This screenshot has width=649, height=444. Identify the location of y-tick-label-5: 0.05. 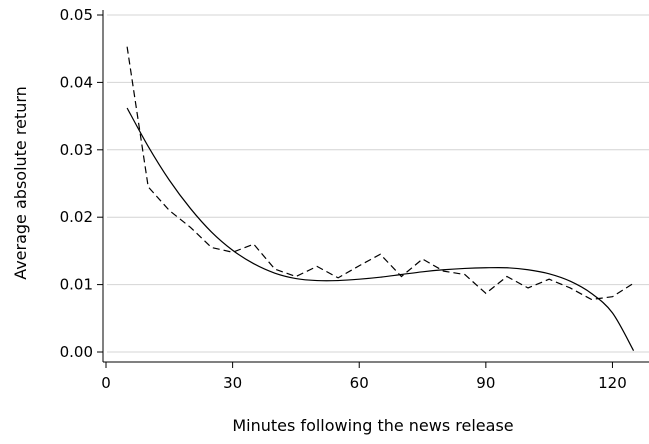
(76, 15).